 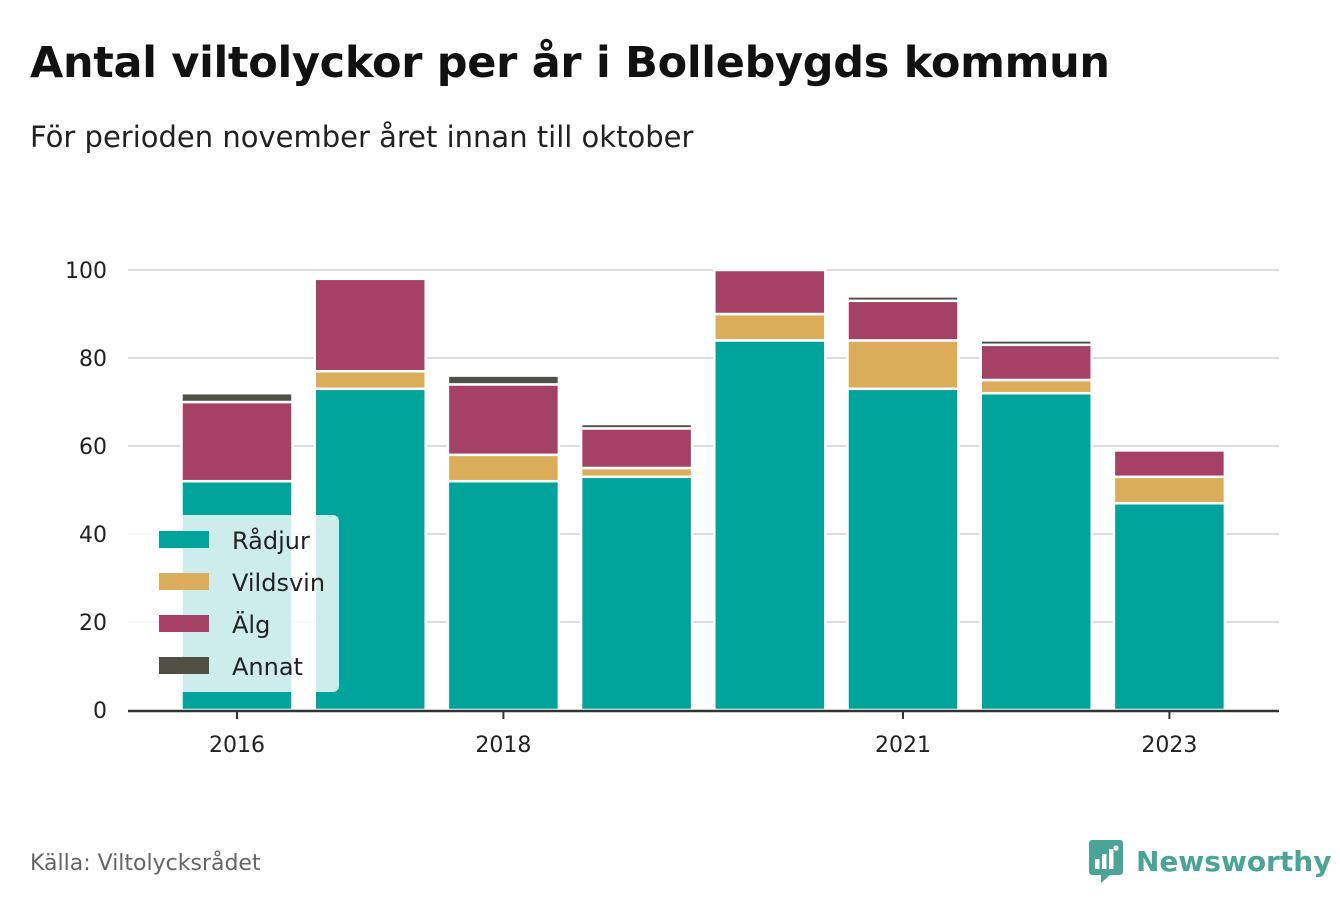 I want to click on x-tick-label: 2021, so click(x=903, y=745).